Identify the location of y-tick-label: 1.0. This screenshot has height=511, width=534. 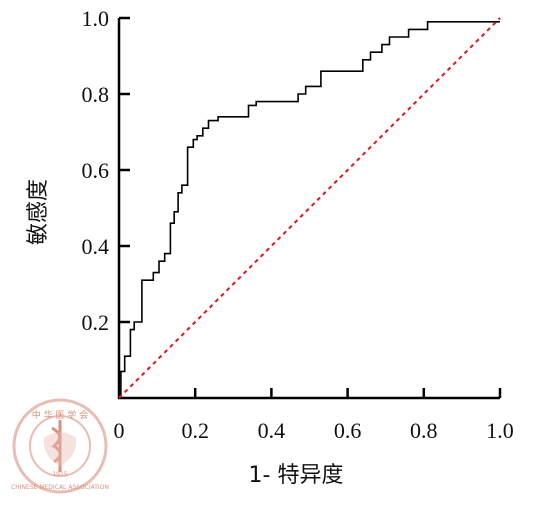
(96, 18).